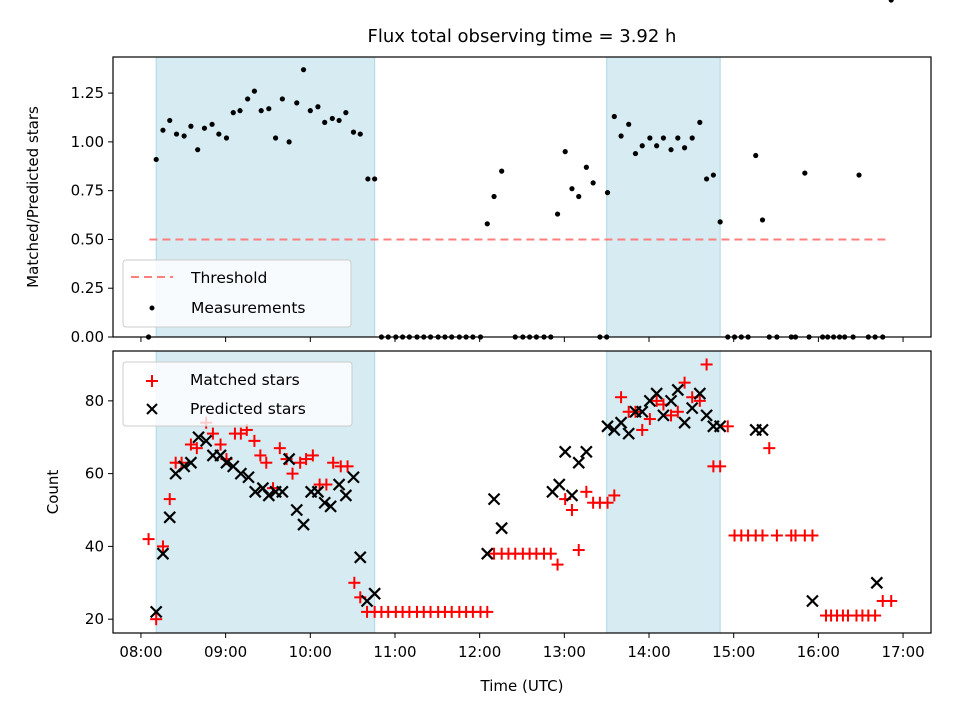 The image size is (960, 720). I want to click on y-tick-label: 20, so click(94, 619).